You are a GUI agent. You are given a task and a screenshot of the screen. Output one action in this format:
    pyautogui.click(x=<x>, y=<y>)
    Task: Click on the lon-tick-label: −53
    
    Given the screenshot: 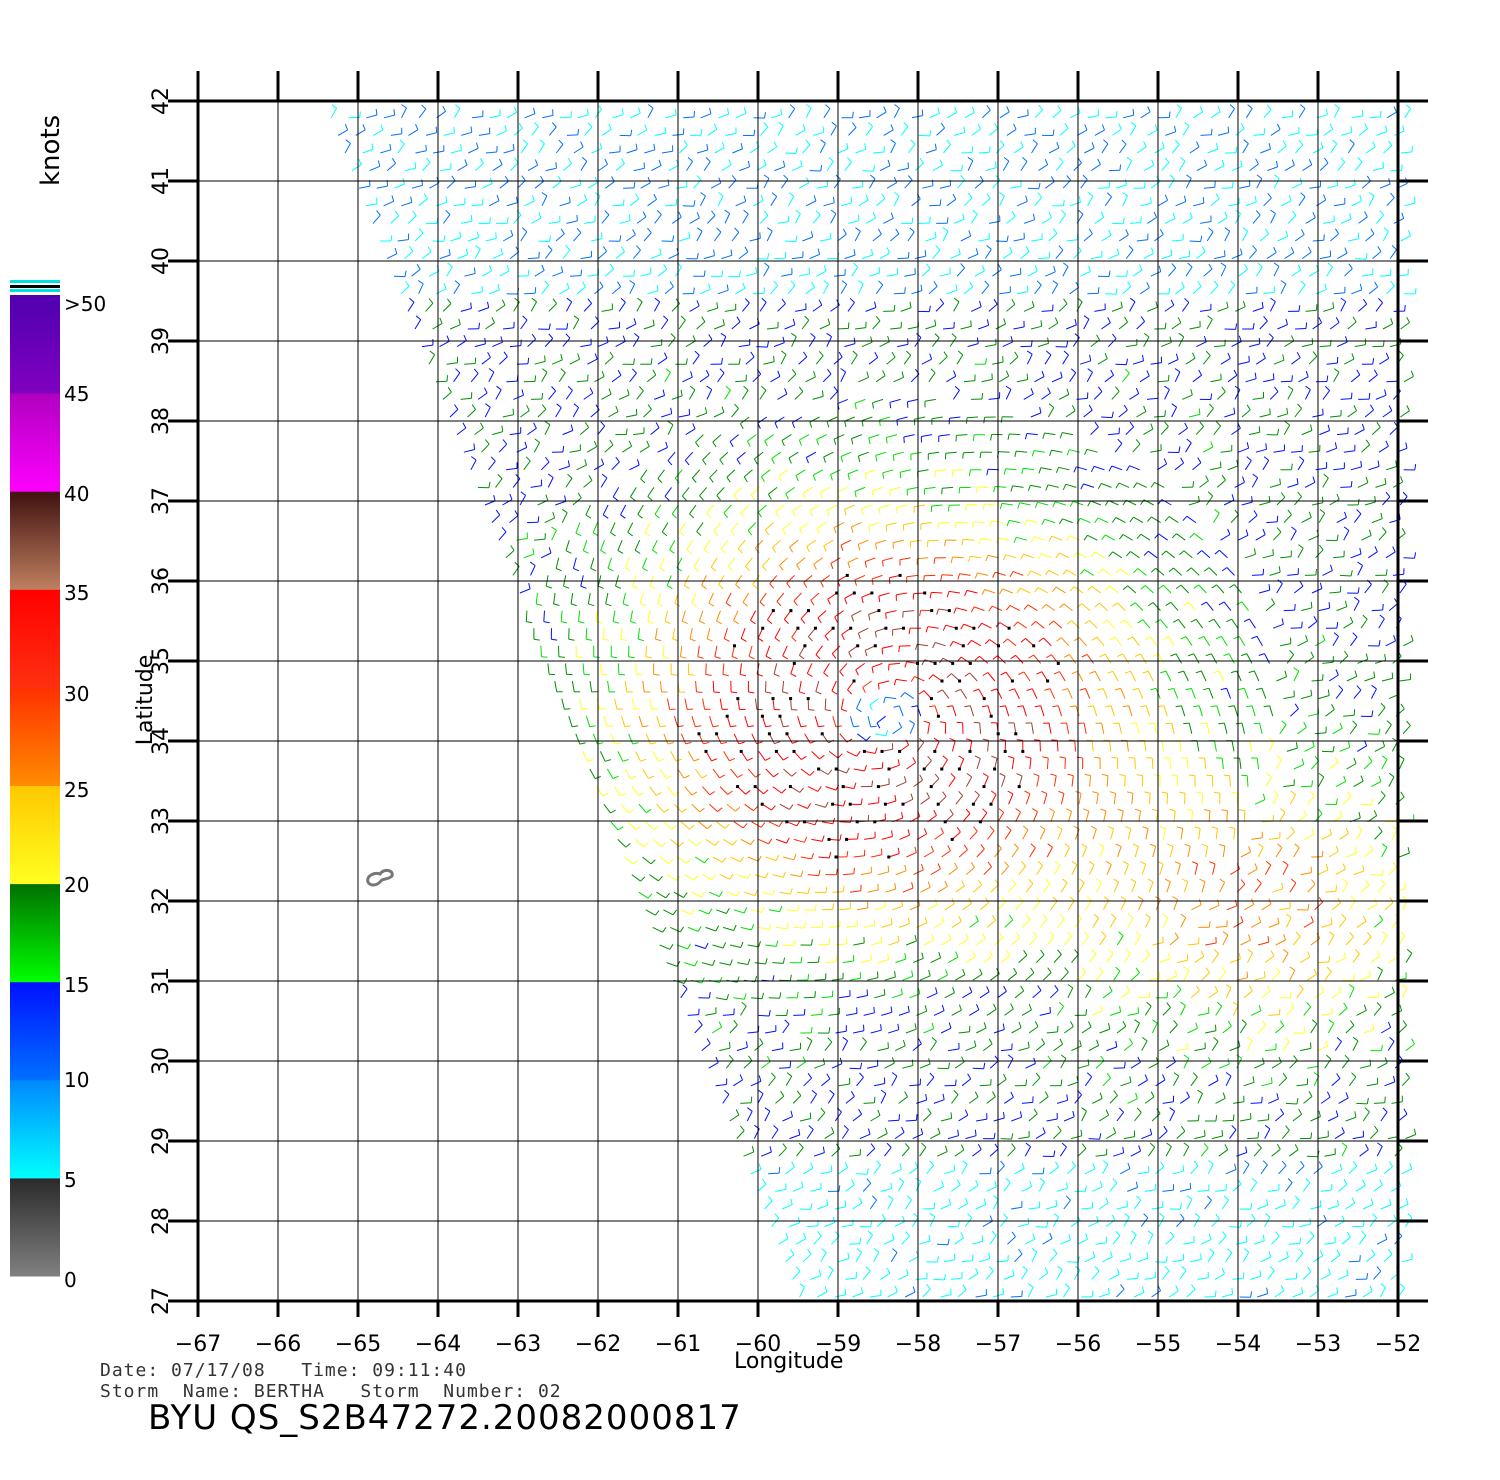 What is the action you would take?
    pyautogui.click(x=1318, y=1344)
    